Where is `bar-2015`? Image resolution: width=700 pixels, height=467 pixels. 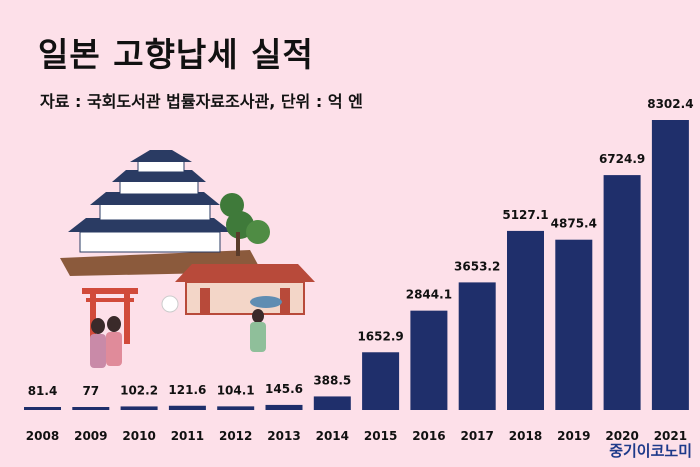 bar-2015 is located at coordinates (381, 381).